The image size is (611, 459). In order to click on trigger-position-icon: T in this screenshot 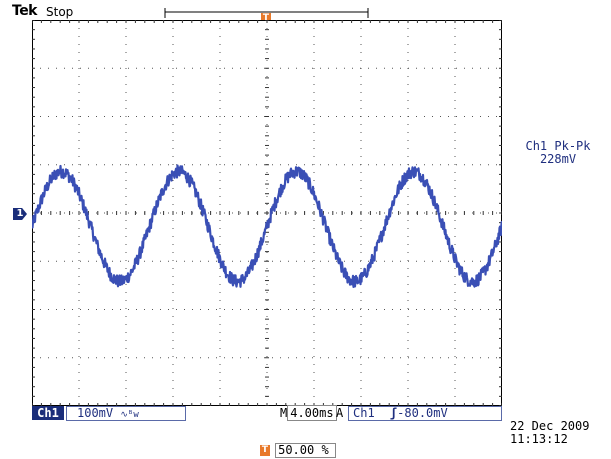, I will do `click(265, 450)`.